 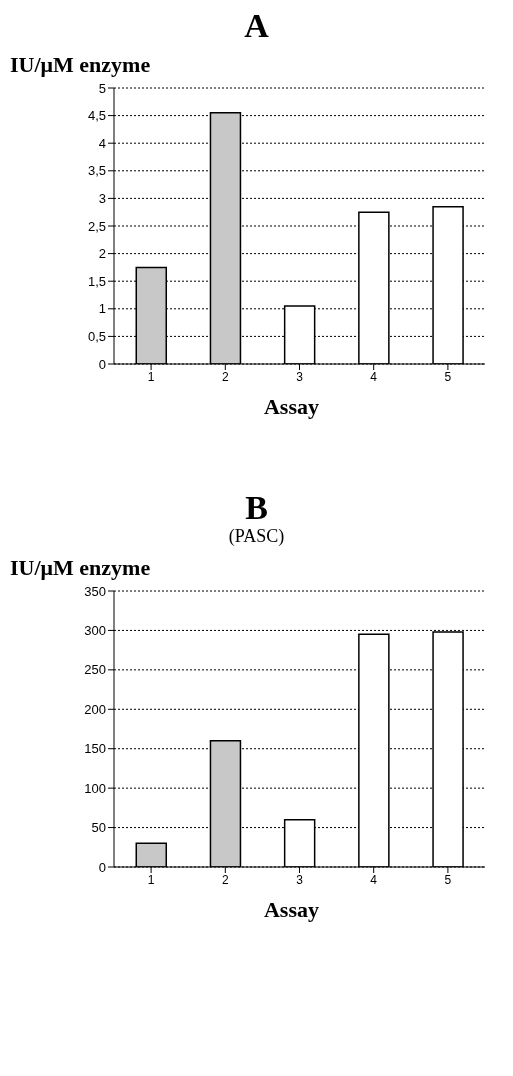 I want to click on y-tick-label: 3,5, so click(x=96, y=171).